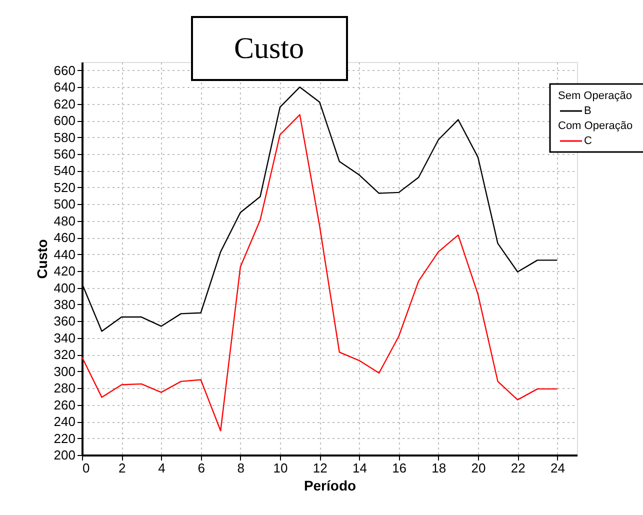 This screenshot has width=643, height=515. I want to click on x-tick-label: 16, so click(399, 468).